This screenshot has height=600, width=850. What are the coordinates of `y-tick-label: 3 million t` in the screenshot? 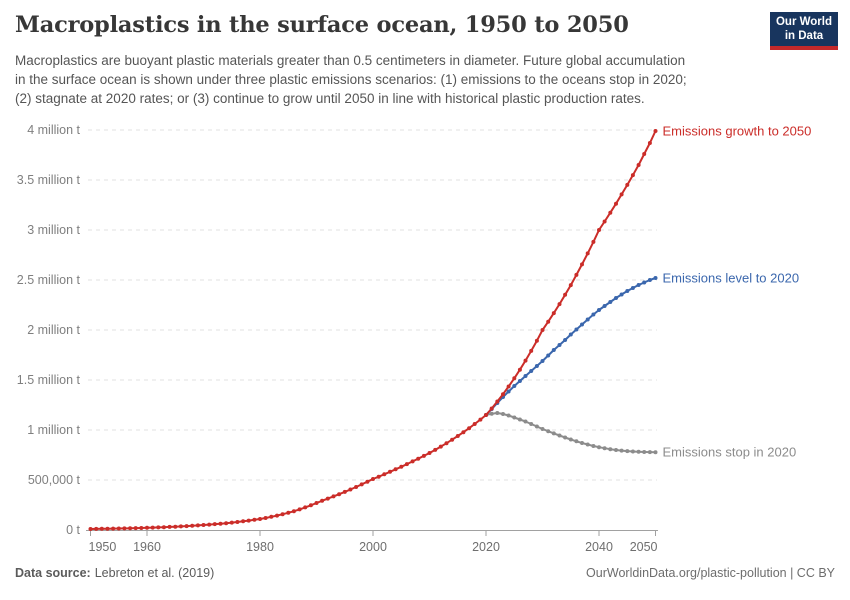 It's located at (53, 230).